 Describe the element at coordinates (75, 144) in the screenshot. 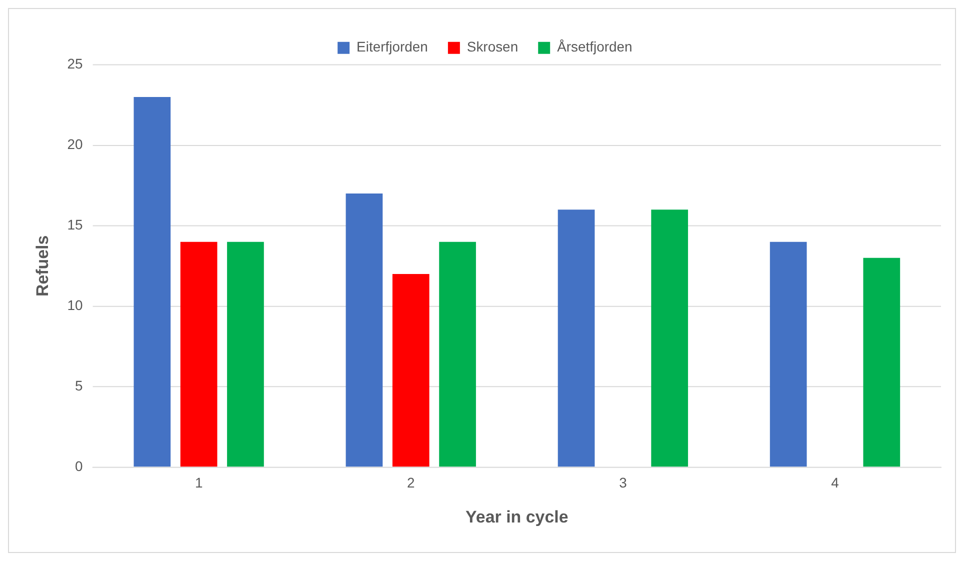

I see `y-tick-label: 20` at that location.